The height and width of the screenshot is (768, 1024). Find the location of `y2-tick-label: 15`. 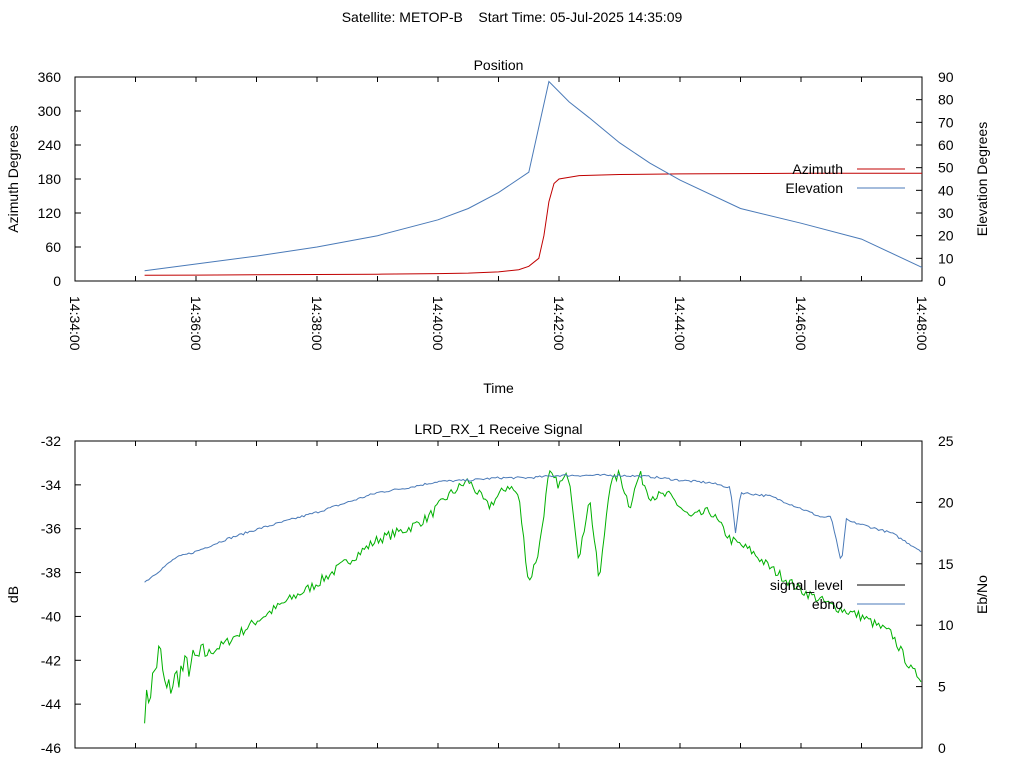

y2-tick-label: 15 is located at coordinates (946, 564).